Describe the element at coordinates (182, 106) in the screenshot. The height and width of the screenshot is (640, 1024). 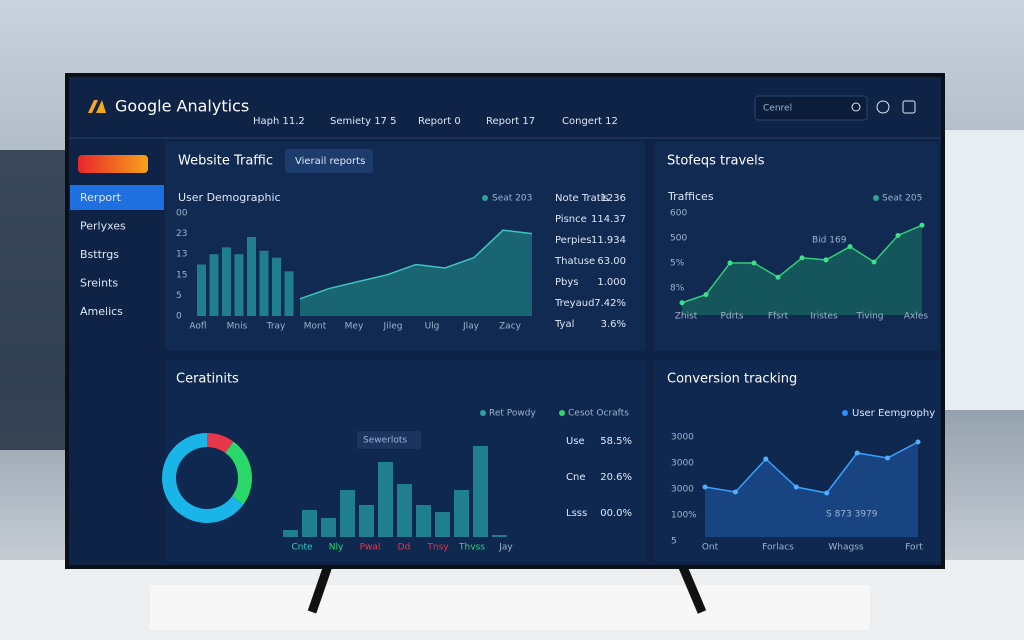
I see `logo-text: Google Analytics` at that location.